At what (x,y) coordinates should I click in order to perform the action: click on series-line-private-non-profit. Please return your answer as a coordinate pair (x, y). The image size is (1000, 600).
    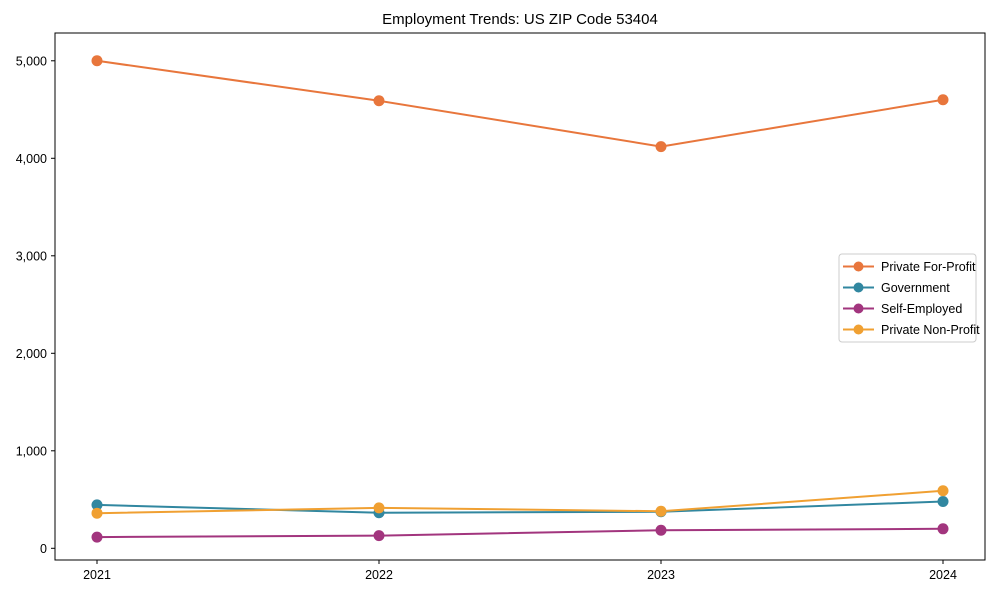
    Looking at the image, I should click on (520, 502).